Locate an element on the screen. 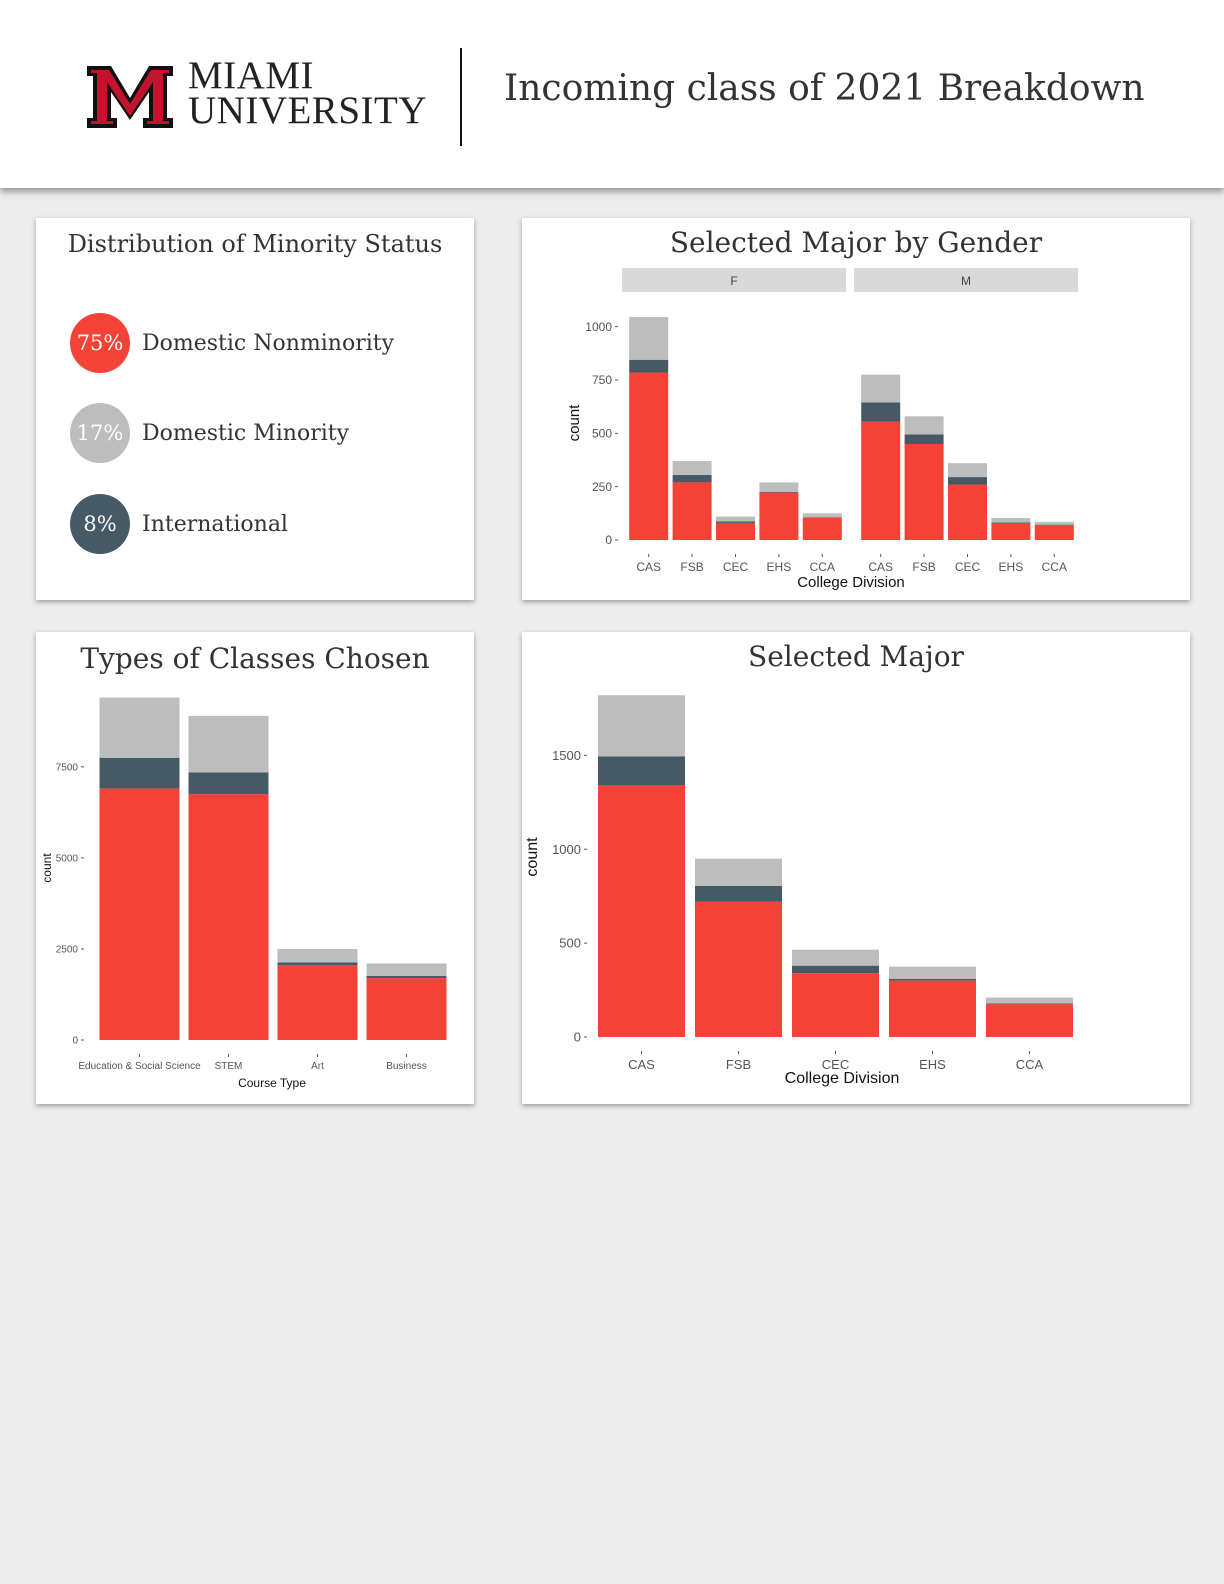 This screenshot has width=1224, height=1584. gender-y-tick-label: 500 is located at coordinates (602, 434).